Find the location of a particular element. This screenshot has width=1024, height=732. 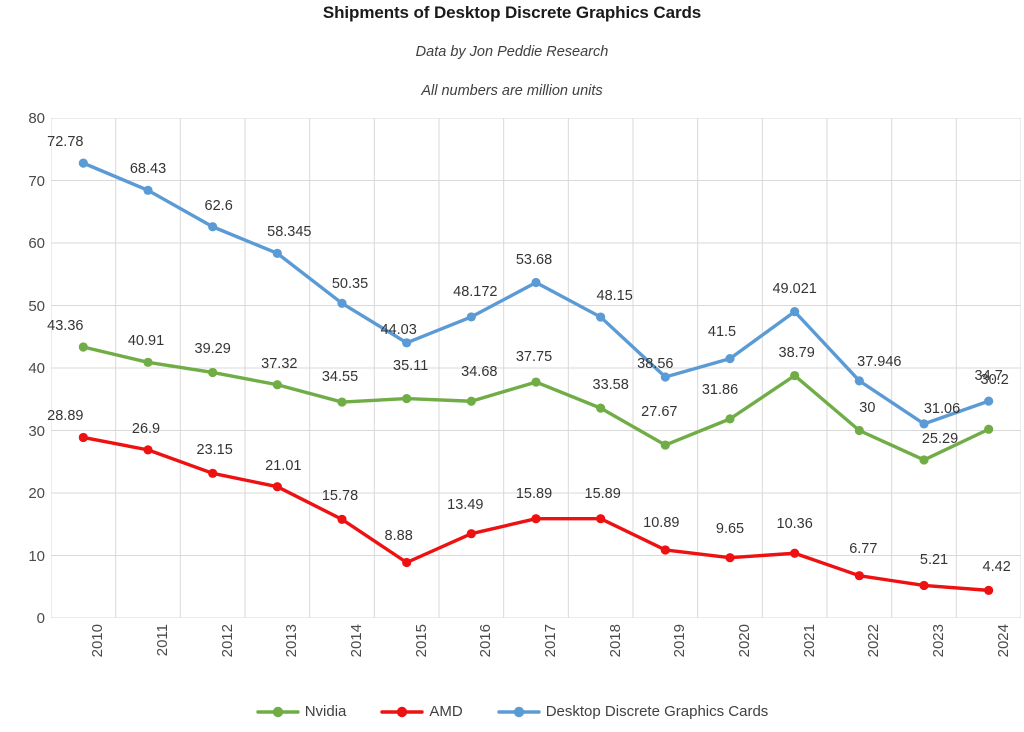

y-axis-tick: 0 is located at coordinates (40, 618).